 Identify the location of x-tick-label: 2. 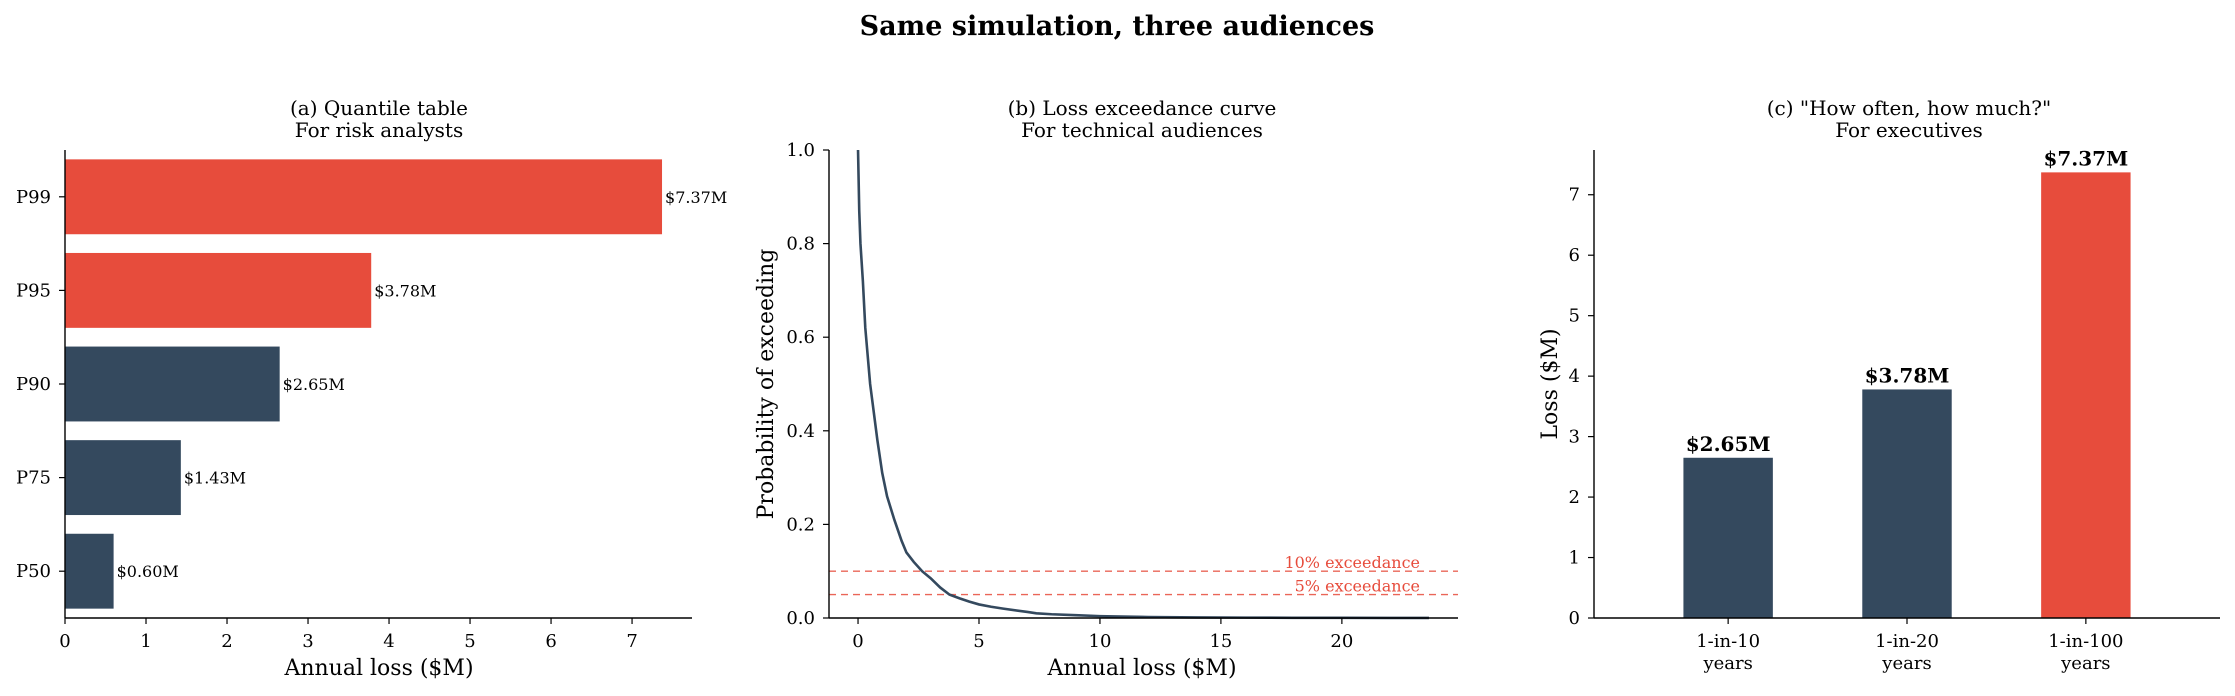
(226, 641).